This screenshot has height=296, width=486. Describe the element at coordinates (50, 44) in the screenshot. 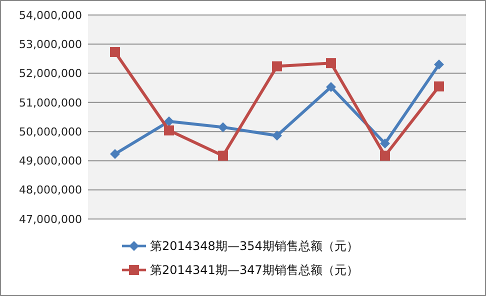

I see `y-tick-label: 53,000,000` at that location.